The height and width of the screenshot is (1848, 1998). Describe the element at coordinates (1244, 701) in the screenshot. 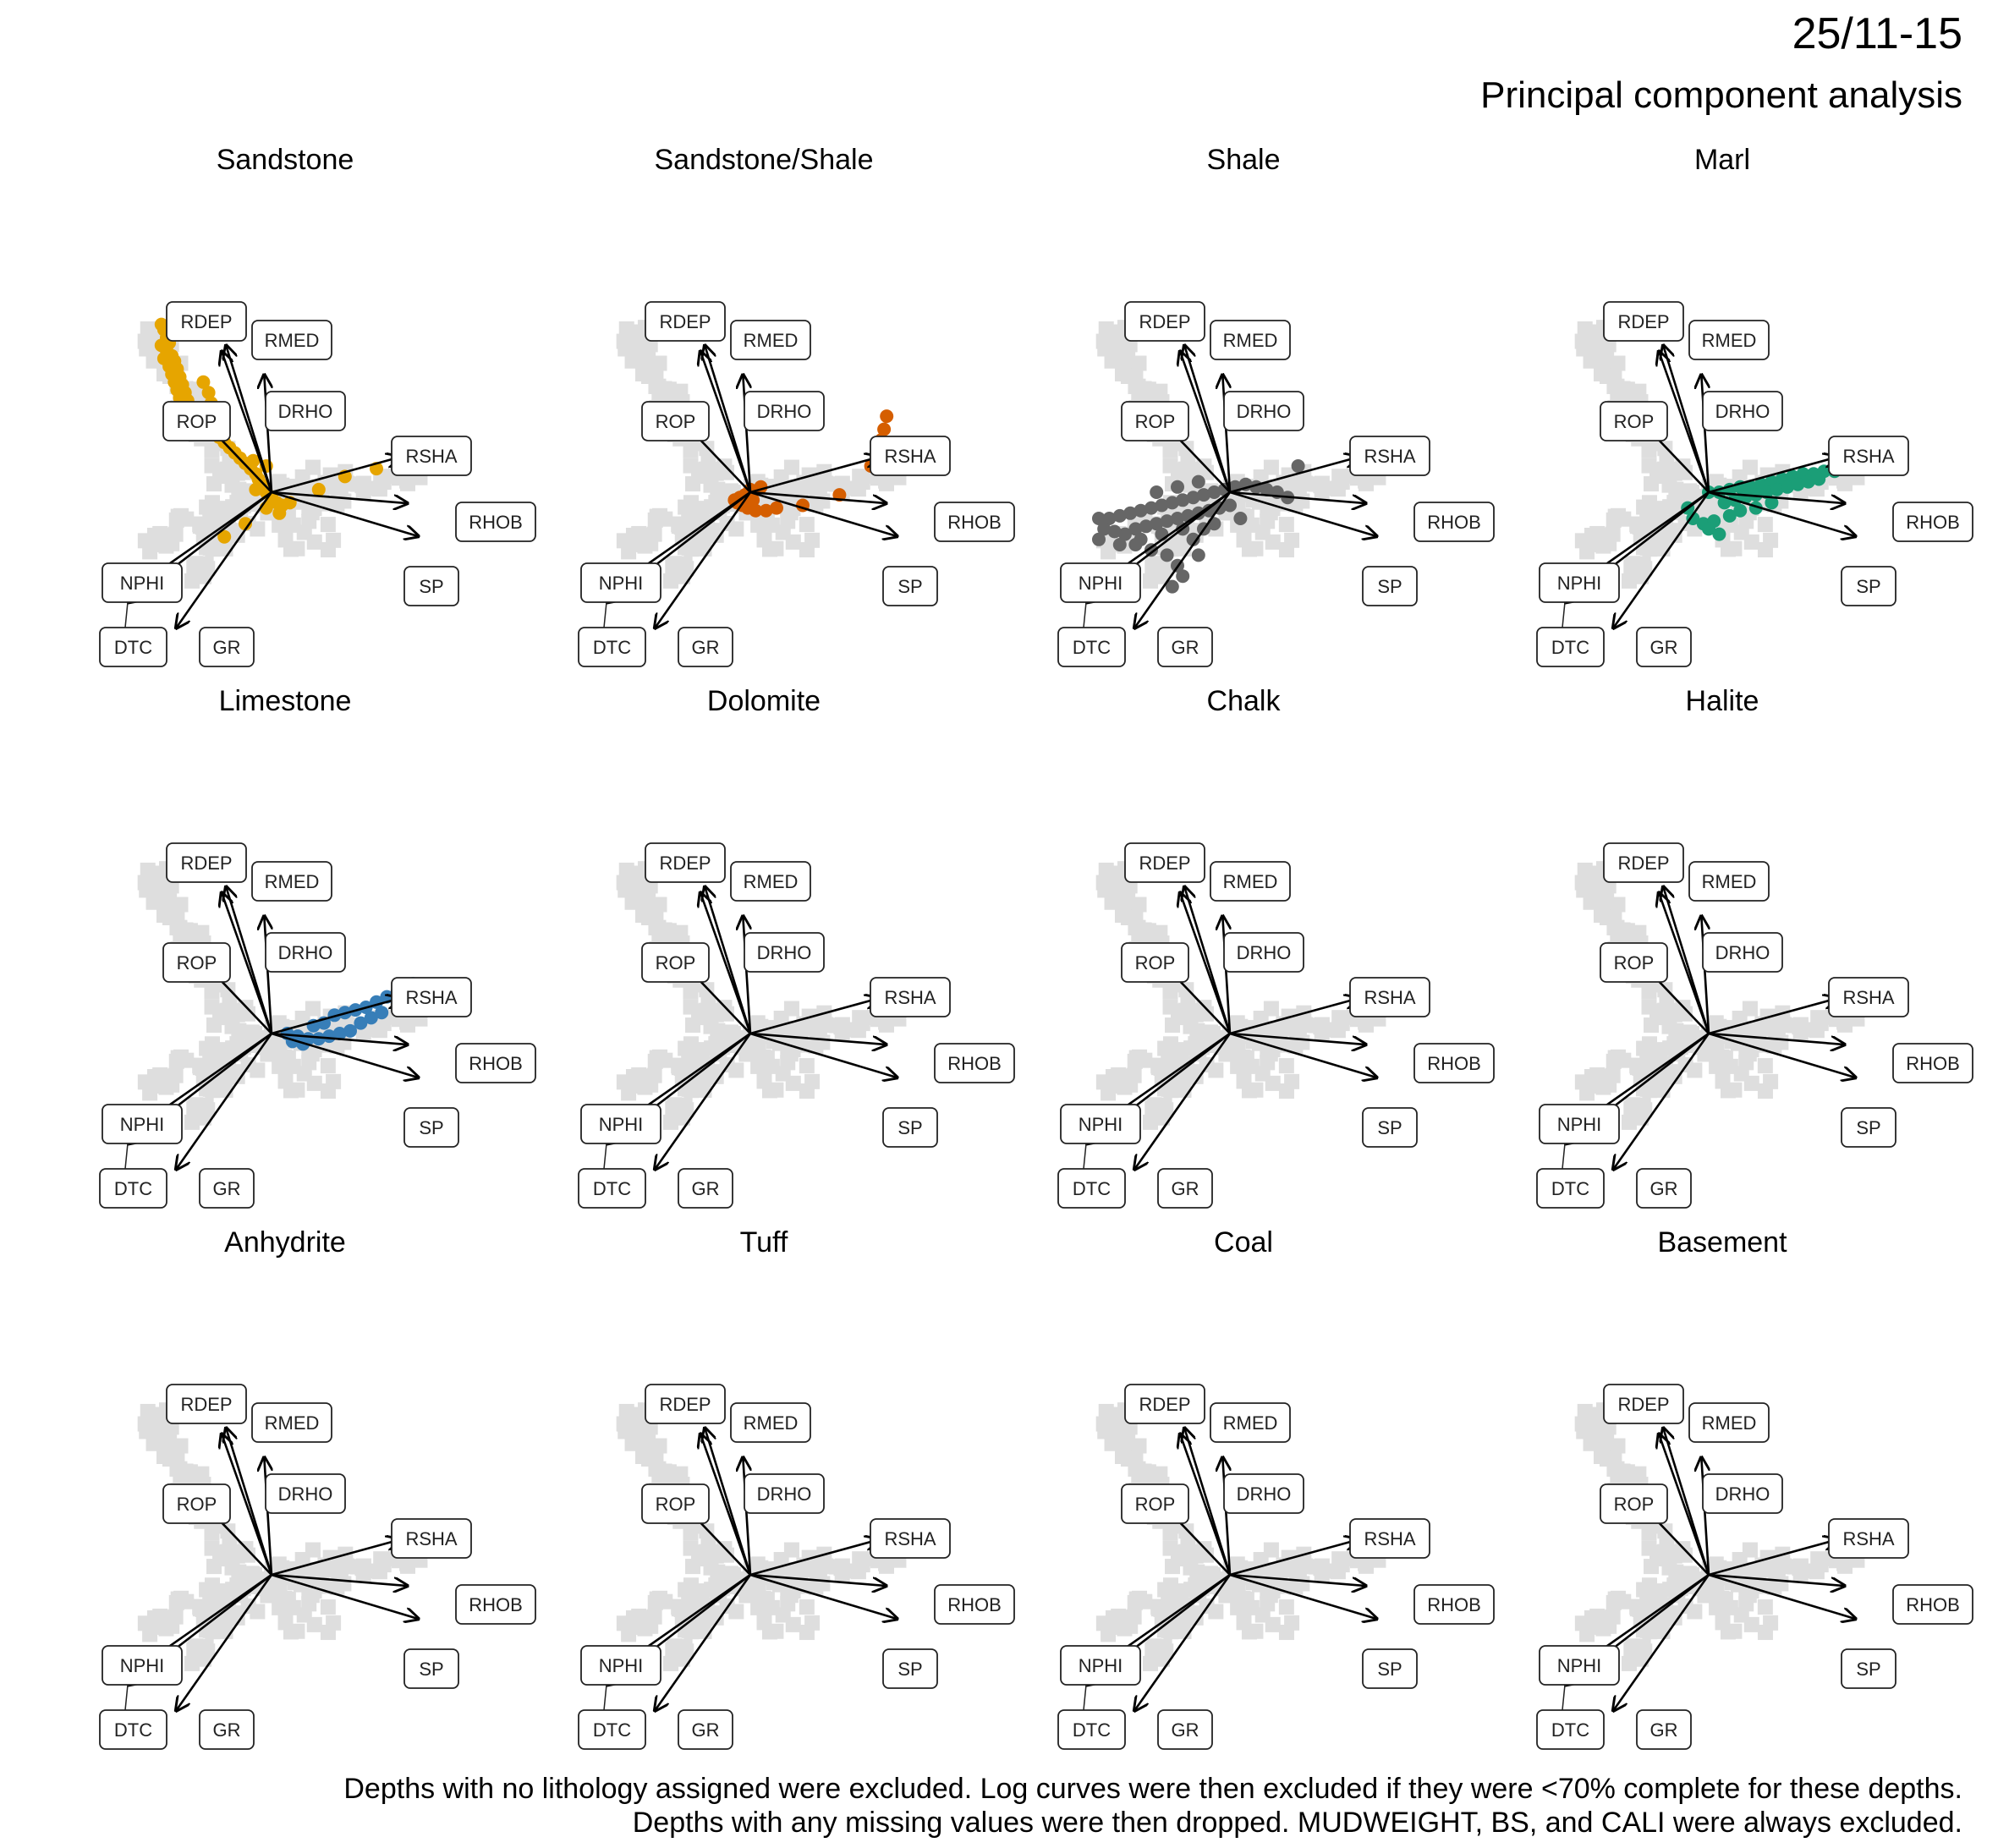

I see `panel-title: Chalk` at that location.